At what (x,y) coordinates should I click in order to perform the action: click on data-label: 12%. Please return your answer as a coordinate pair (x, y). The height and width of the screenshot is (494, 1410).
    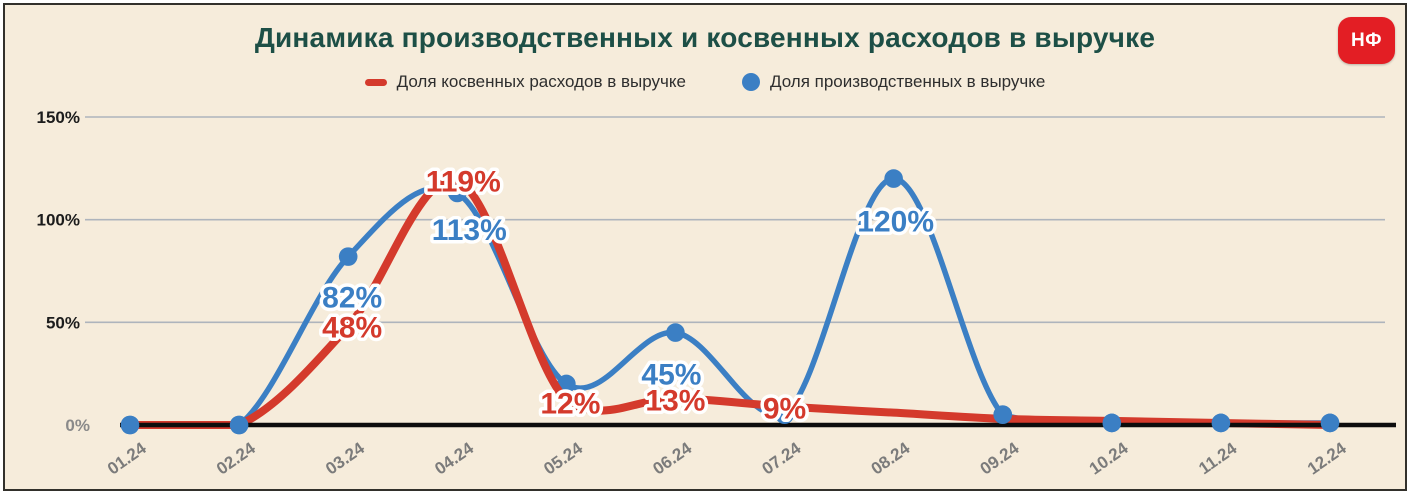
    Looking at the image, I should click on (570, 403).